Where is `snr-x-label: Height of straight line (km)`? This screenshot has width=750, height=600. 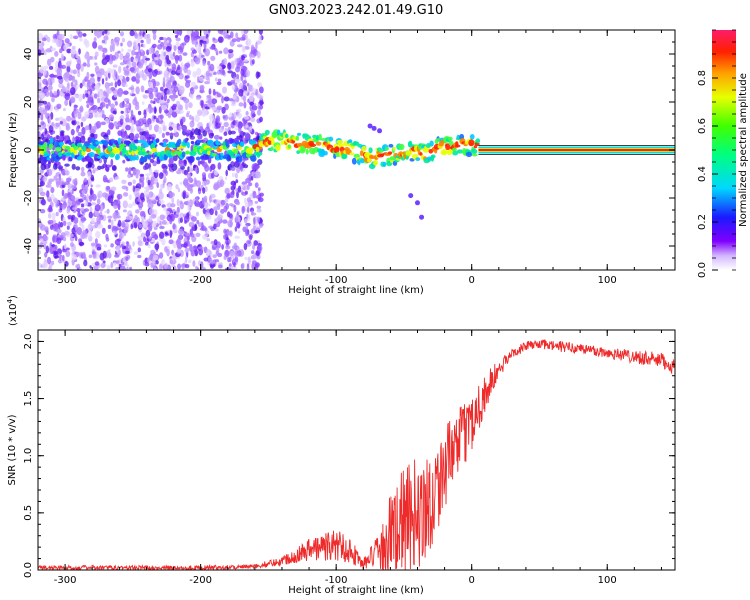
snr-x-label: Height of straight line (km) is located at coordinates (356, 590).